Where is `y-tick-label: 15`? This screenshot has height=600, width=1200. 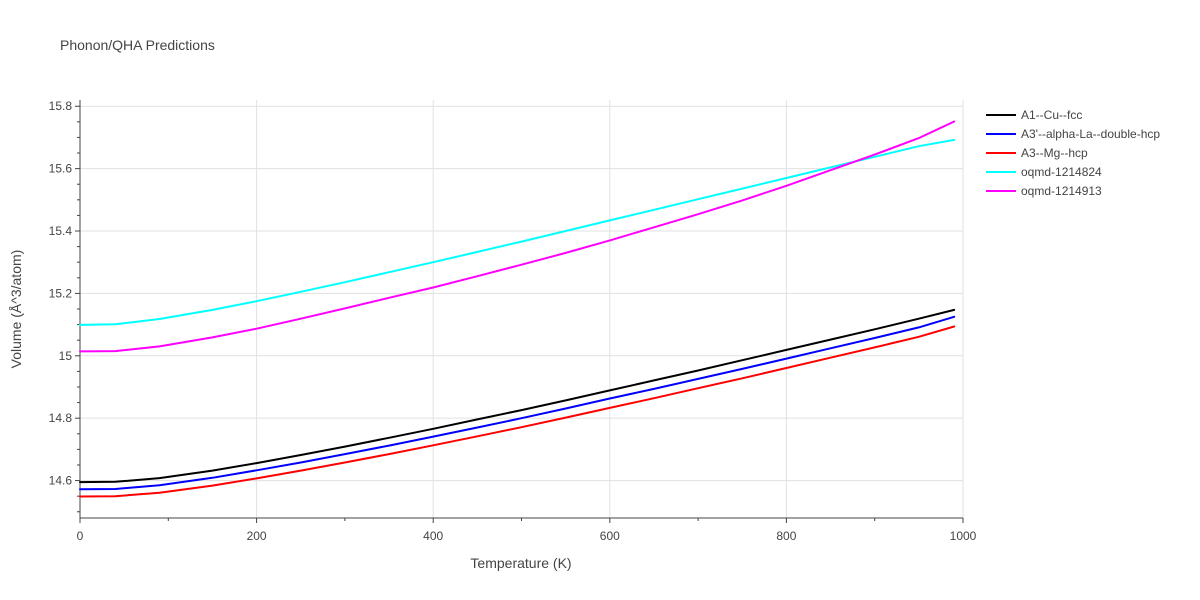
y-tick-label: 15 is located at coordinates (66, 356).